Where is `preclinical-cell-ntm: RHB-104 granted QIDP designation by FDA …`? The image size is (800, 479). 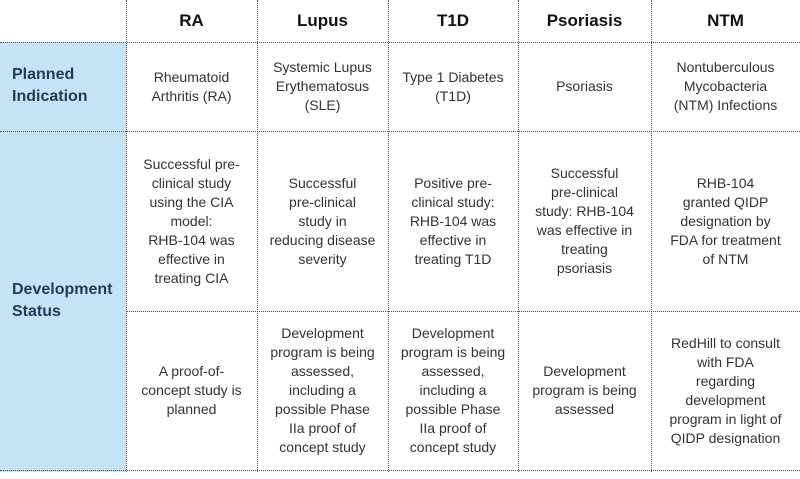
preclinical-cell-ntm: RHB-104 granted QIDP designation by FDA … is located at coordinates (725, 220).